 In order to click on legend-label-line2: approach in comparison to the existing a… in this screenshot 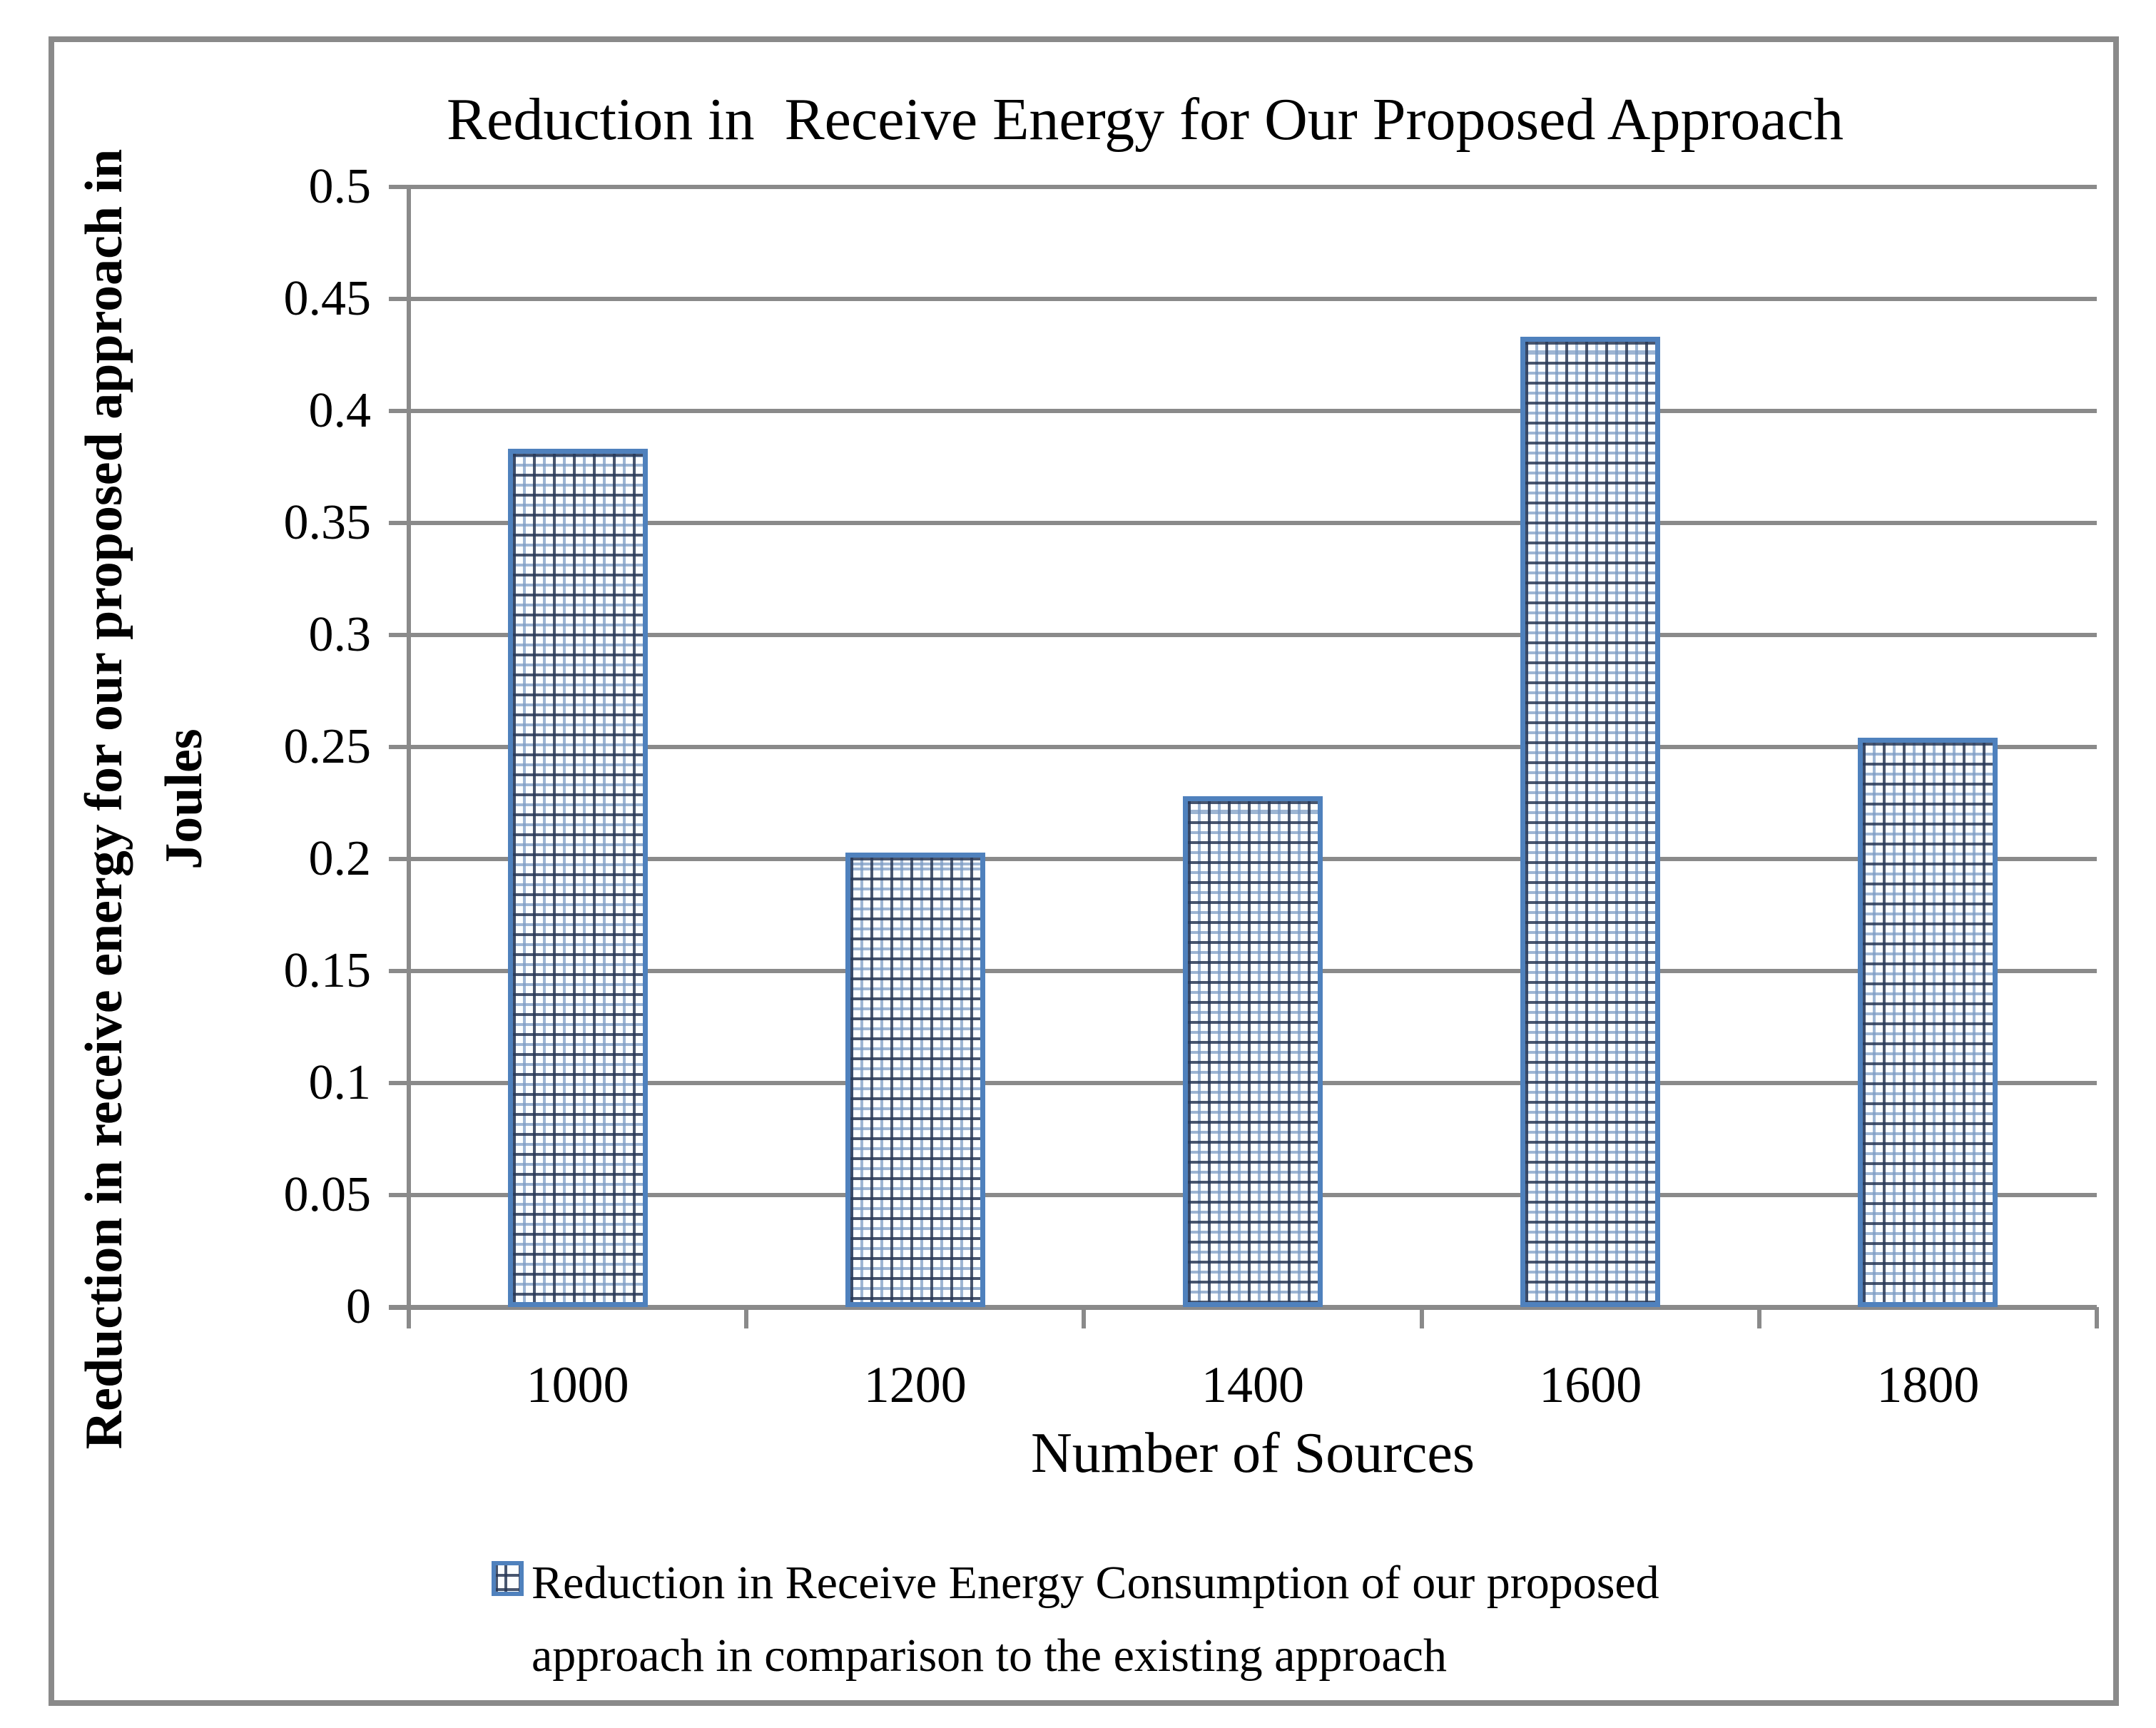, I will do `click(990, 1656)`.